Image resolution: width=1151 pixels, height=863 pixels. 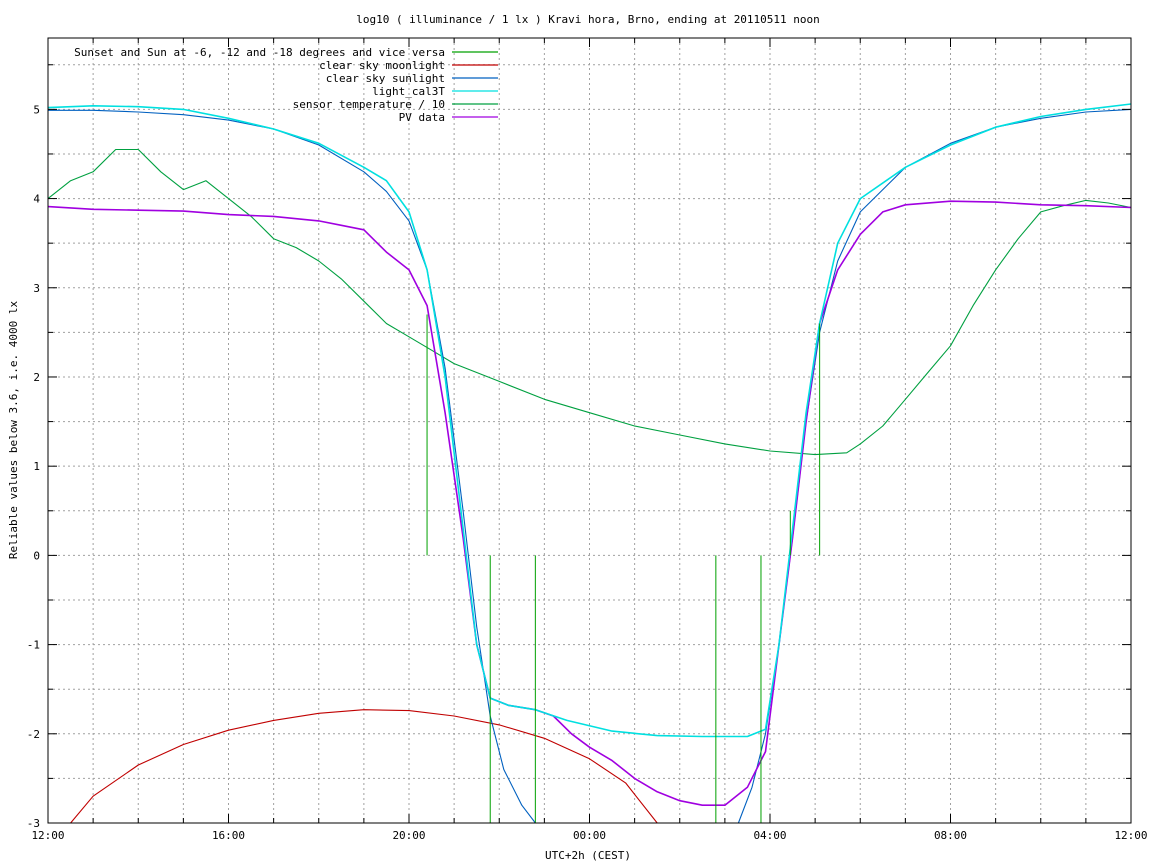 What do you see at coordinates (33, 823) in the screenshot?
I see `y-tick-label: -3` at bounding box center [33, 823].